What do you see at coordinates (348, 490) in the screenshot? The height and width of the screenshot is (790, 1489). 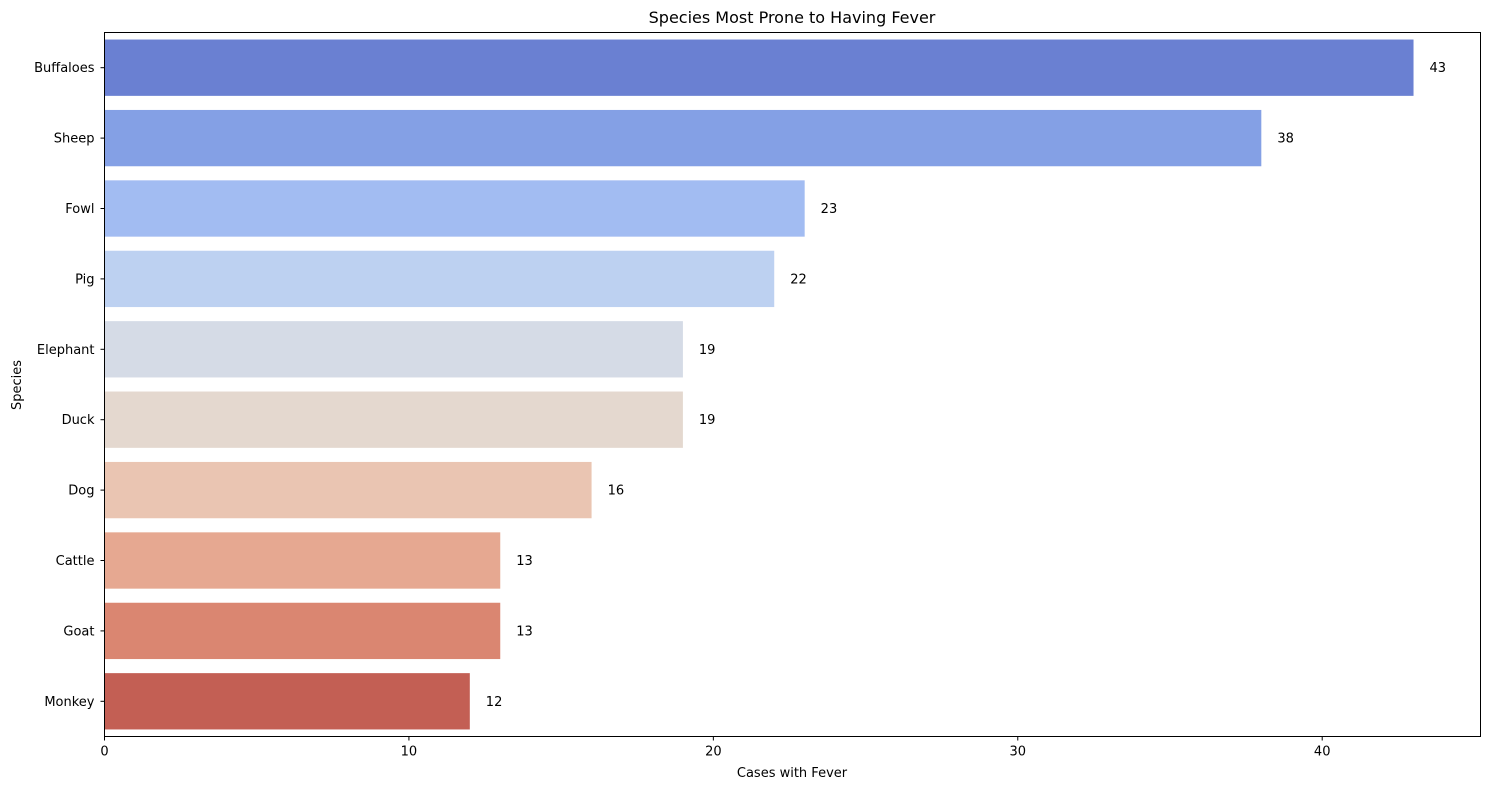 I see `bar-dog` at bounding box center [348, 490].